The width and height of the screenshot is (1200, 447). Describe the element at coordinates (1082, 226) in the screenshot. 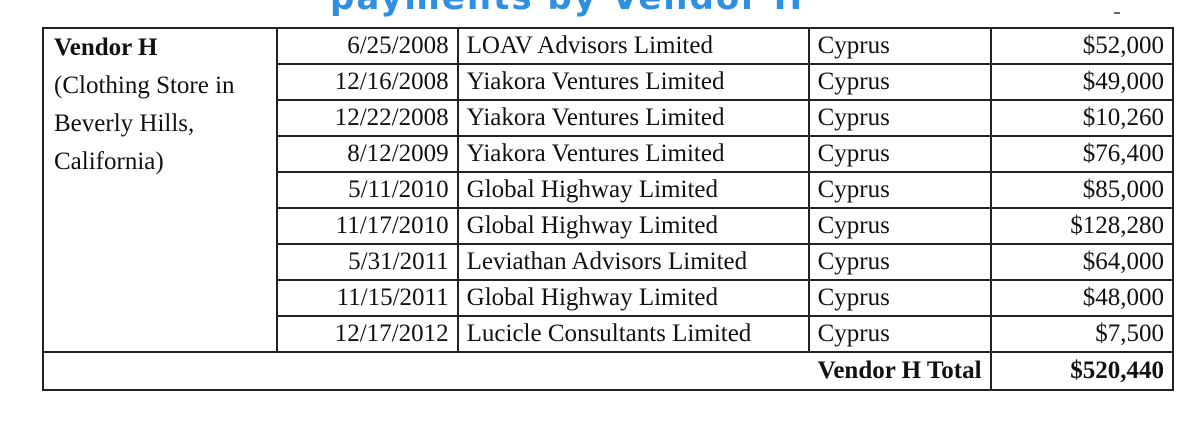

I see `amount-cell: $128,280` at that location.